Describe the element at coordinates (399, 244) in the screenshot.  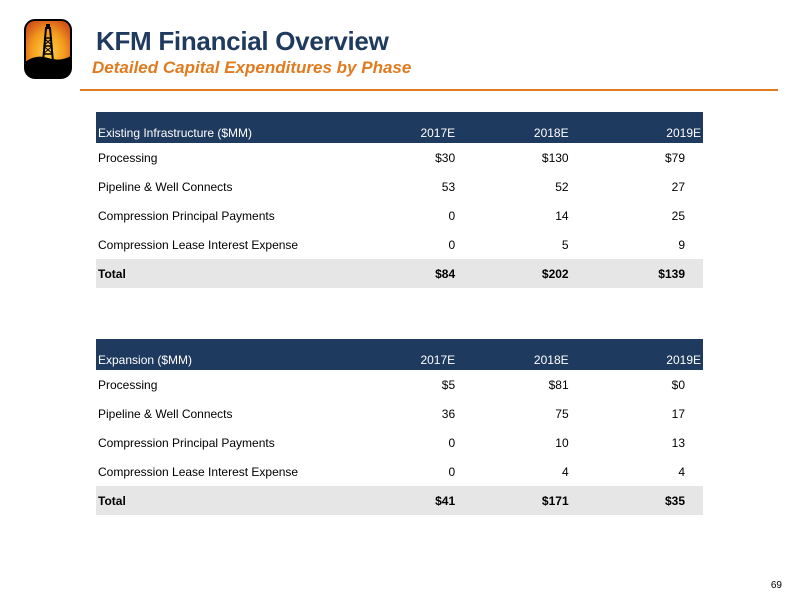
I see `table-row: Compression Lease Interest Expense 0 5 9` at that location.